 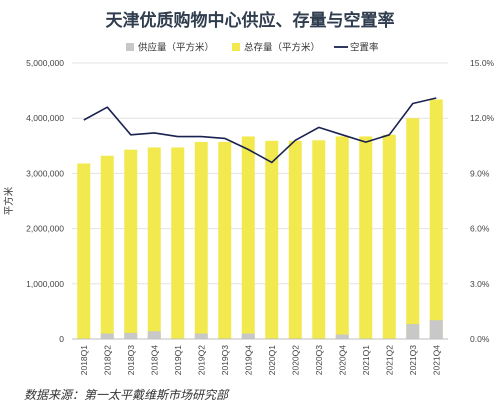 I want to click on y2-tick-label: 15.0%, so click(x=482, y=63).